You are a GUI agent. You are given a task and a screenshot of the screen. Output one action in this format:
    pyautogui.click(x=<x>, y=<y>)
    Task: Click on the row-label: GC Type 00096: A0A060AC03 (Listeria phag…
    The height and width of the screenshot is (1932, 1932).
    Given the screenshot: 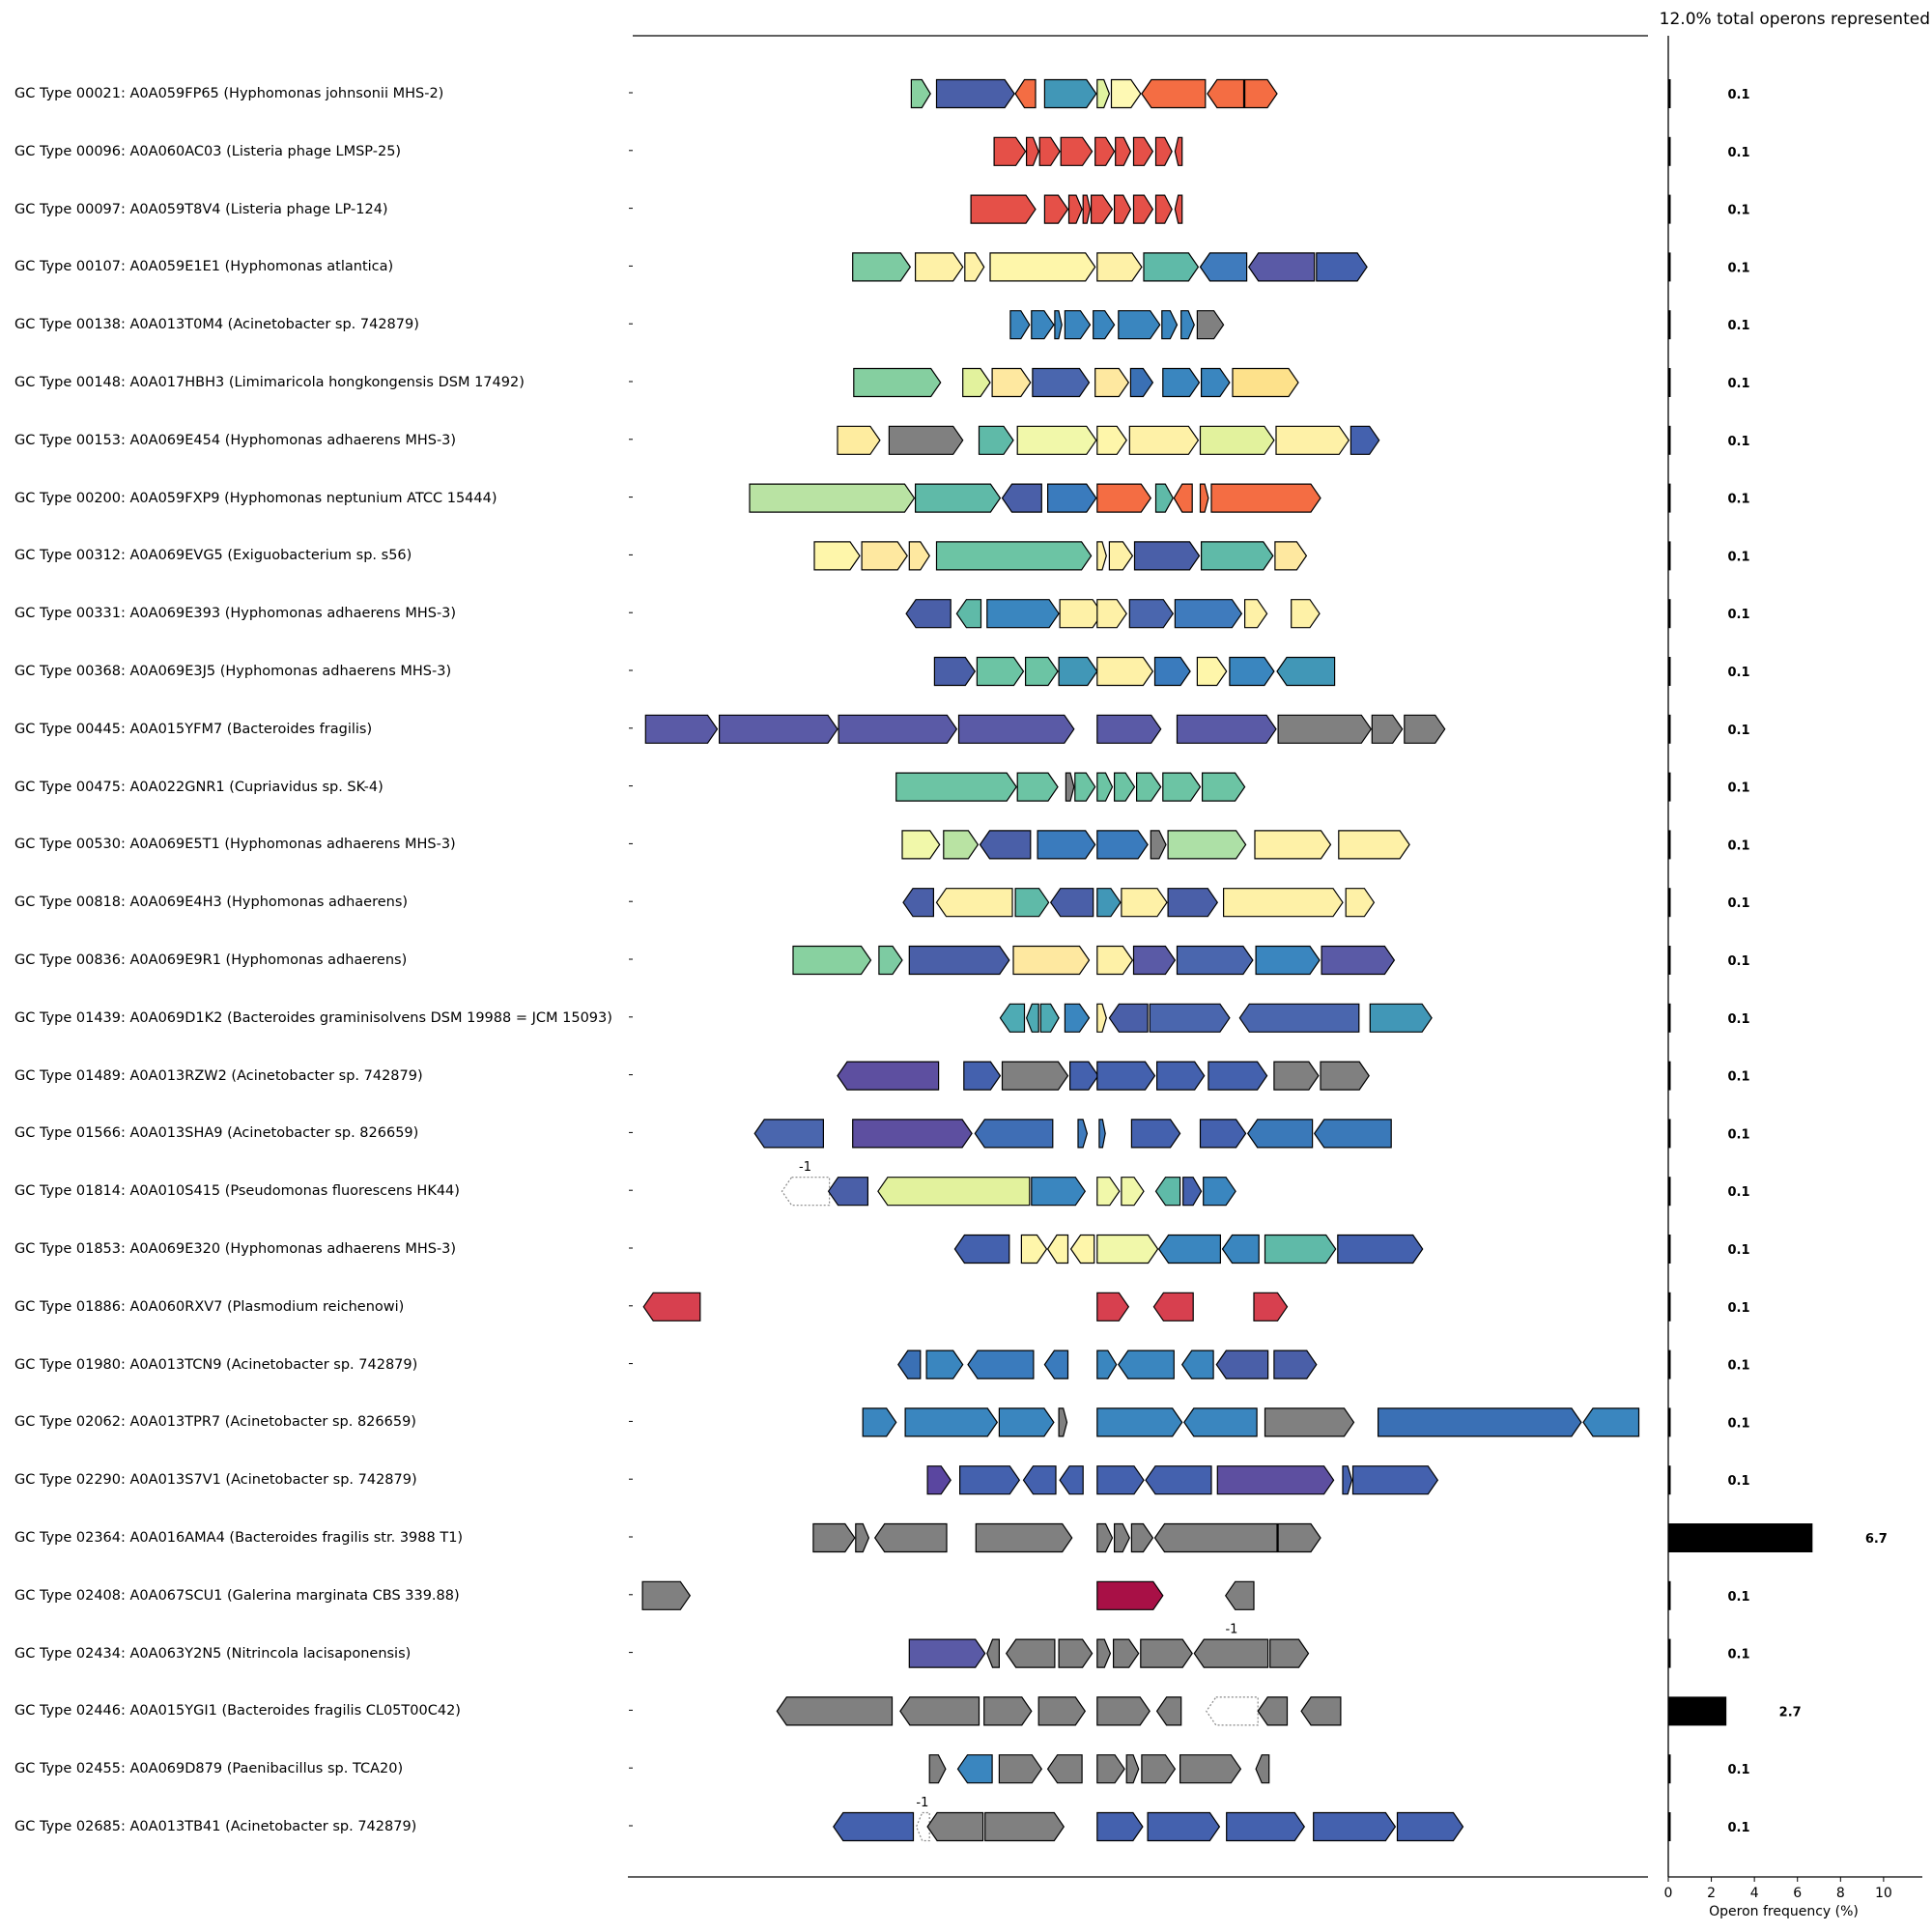 What is the action you would take?
    pyautogui.click(x=208, y=151)
    